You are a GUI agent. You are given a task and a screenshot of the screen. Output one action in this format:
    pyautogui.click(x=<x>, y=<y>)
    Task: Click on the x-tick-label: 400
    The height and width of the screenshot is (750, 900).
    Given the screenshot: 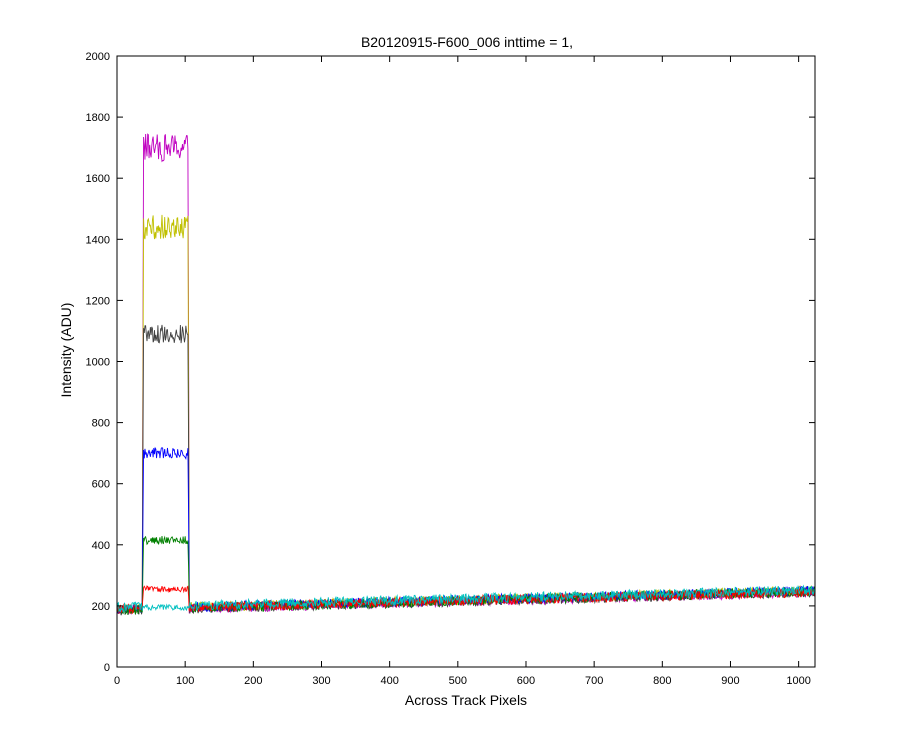 What is the action you would take?
    pyautogui.click(x=389, y=681)
    